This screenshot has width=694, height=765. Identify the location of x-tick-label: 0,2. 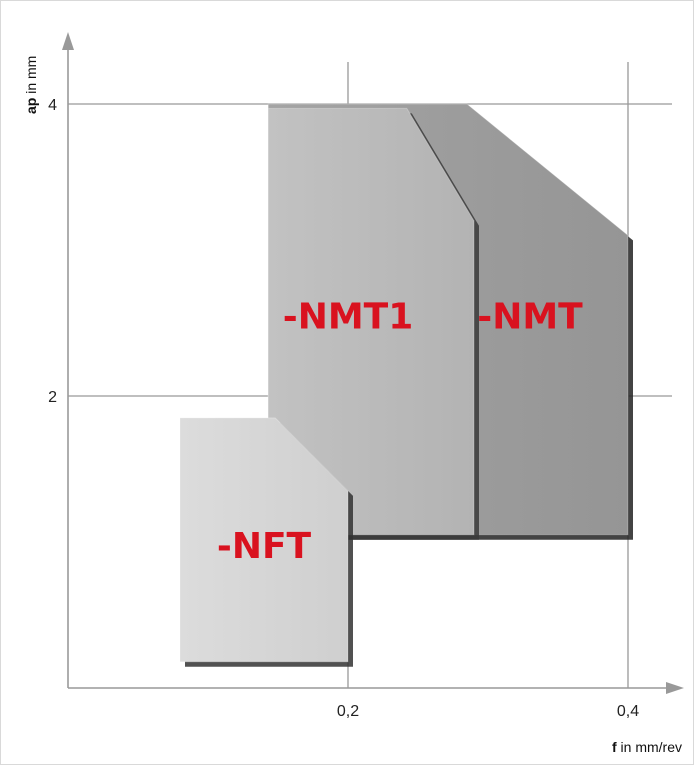
(348, 711).